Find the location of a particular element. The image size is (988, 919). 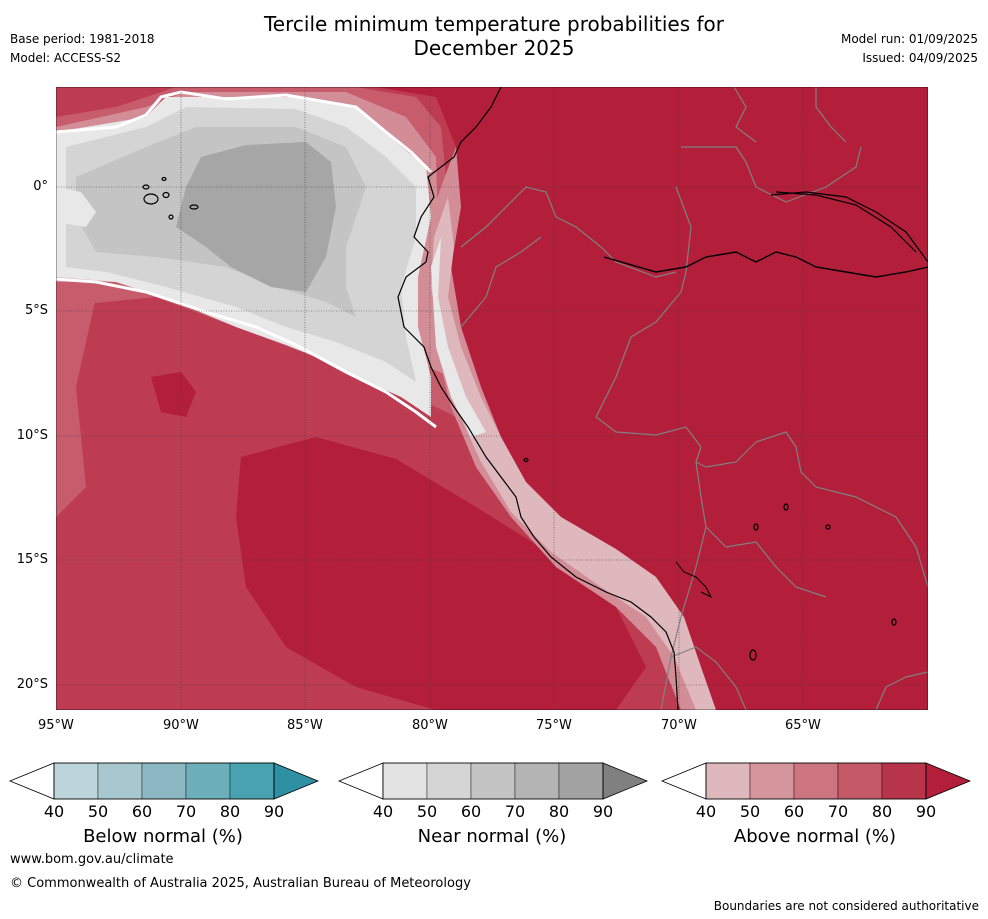

colorbar-below-tick: 70 is located at coordinates (186, 811).